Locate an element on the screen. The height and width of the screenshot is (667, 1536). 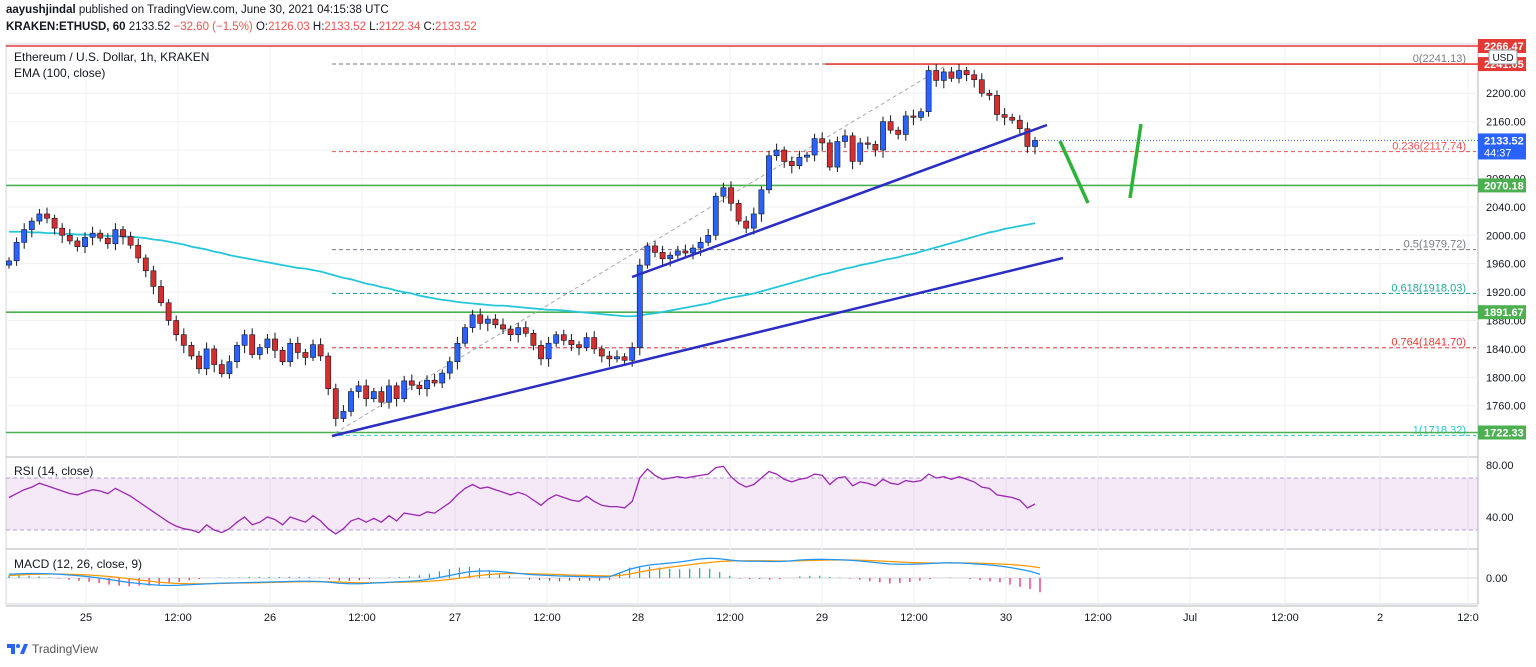
footer: TradingView is located at coordinates (52, 649).